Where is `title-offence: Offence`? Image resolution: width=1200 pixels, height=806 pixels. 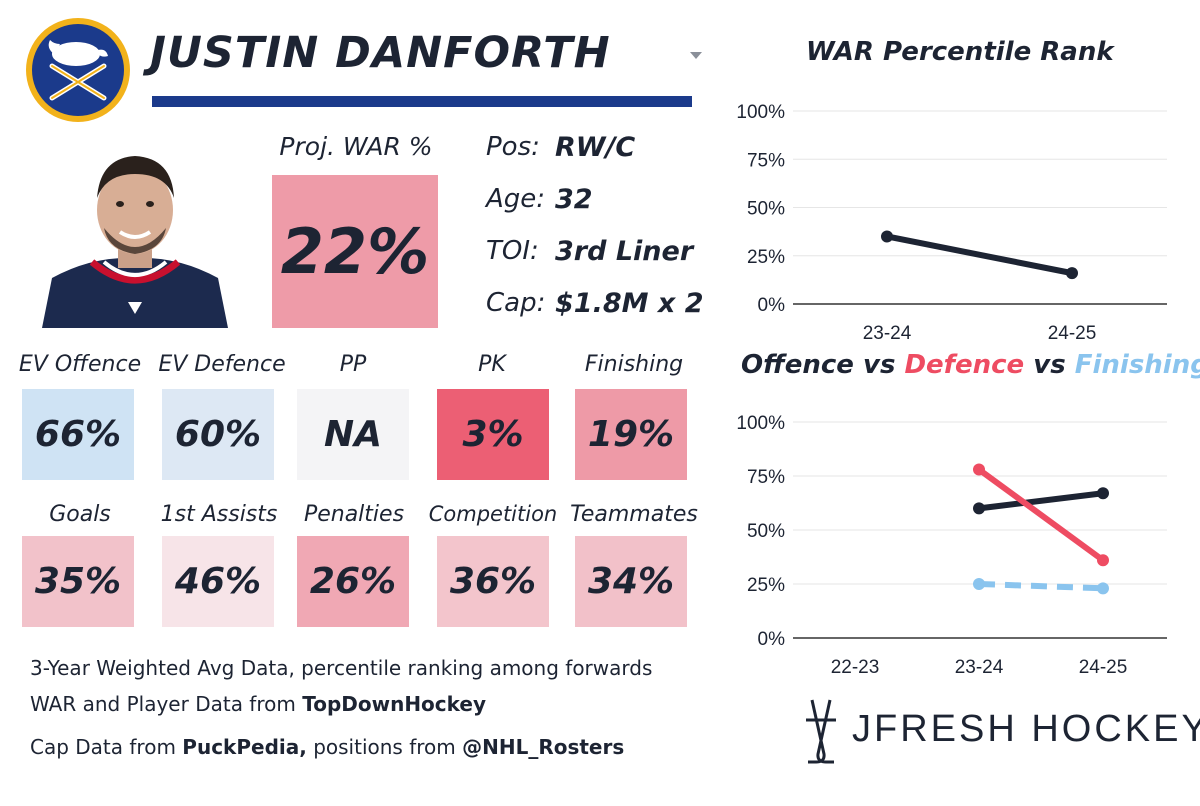
title-offence: Offence is located at coordinates (797, 365).